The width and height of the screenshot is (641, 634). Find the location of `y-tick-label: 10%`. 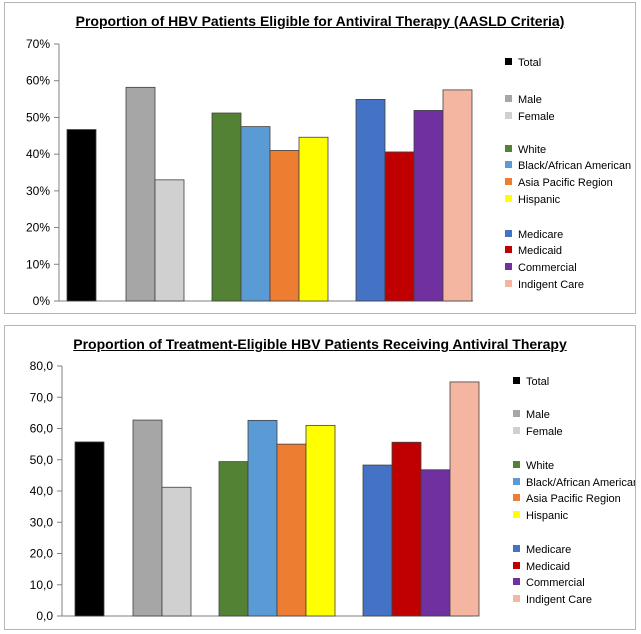

y-tick-label: 10% is located at coordinates (38, 264).